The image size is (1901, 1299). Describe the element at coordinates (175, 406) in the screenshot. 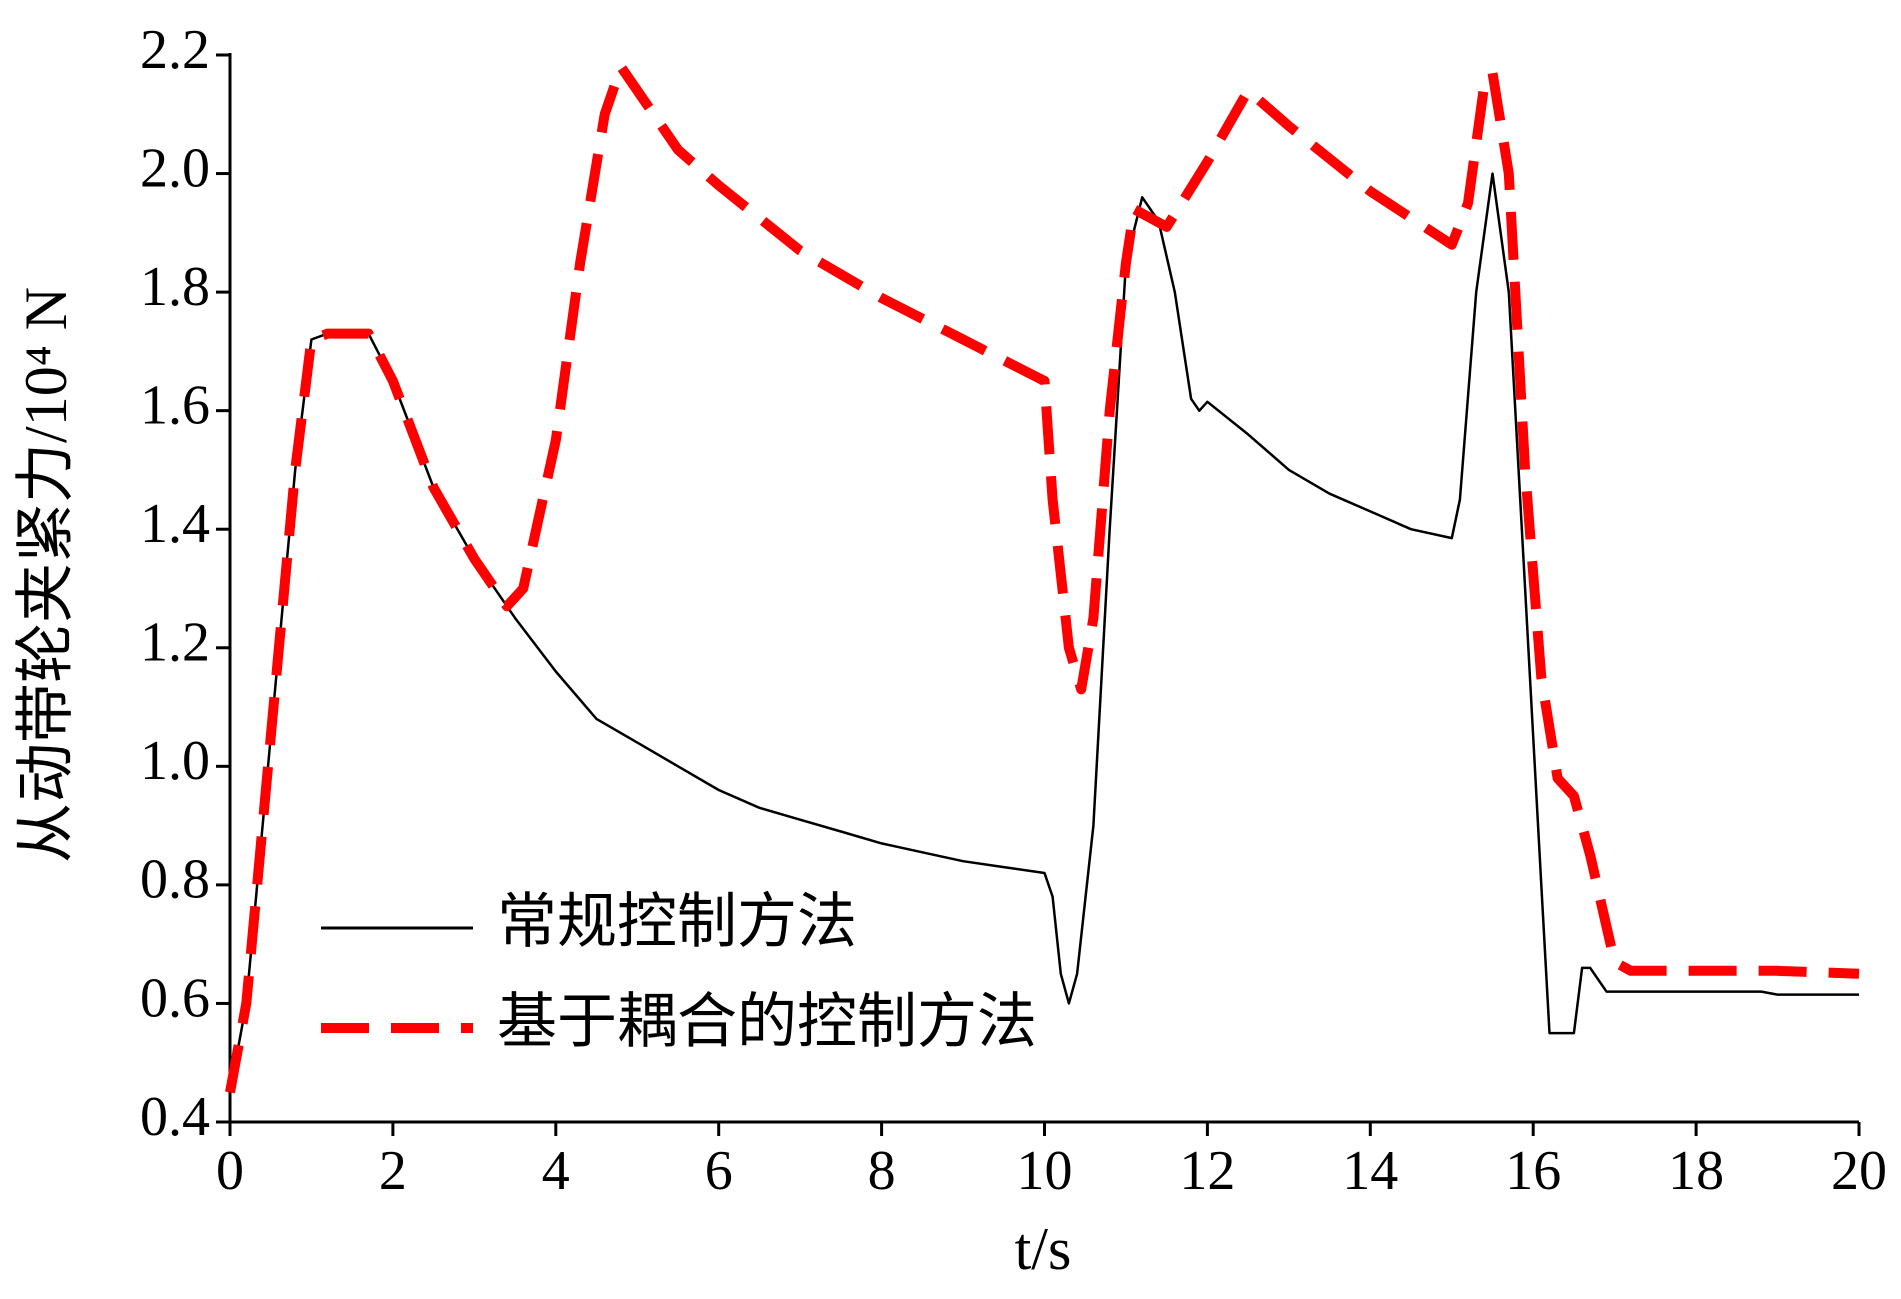

I see `y-tick-label: 1.6` at that location.